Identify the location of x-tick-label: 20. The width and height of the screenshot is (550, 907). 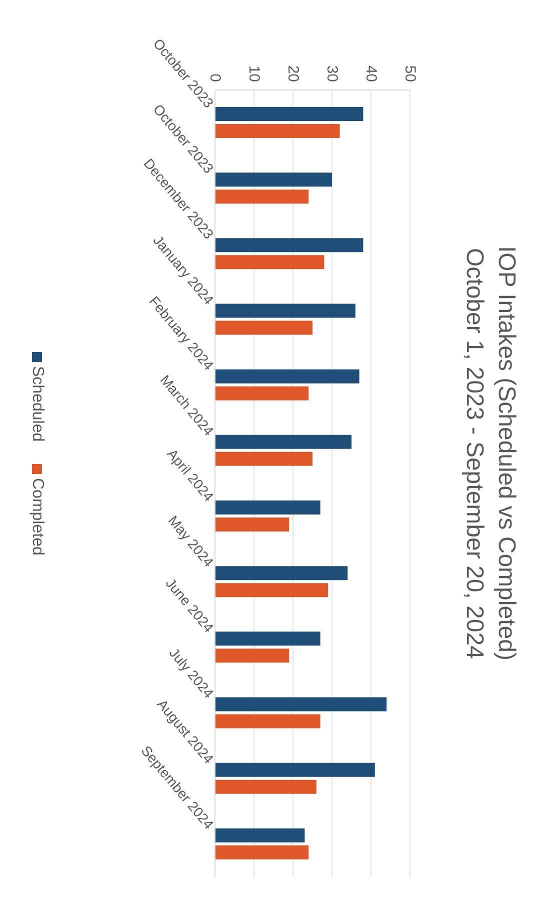
(293, 73).